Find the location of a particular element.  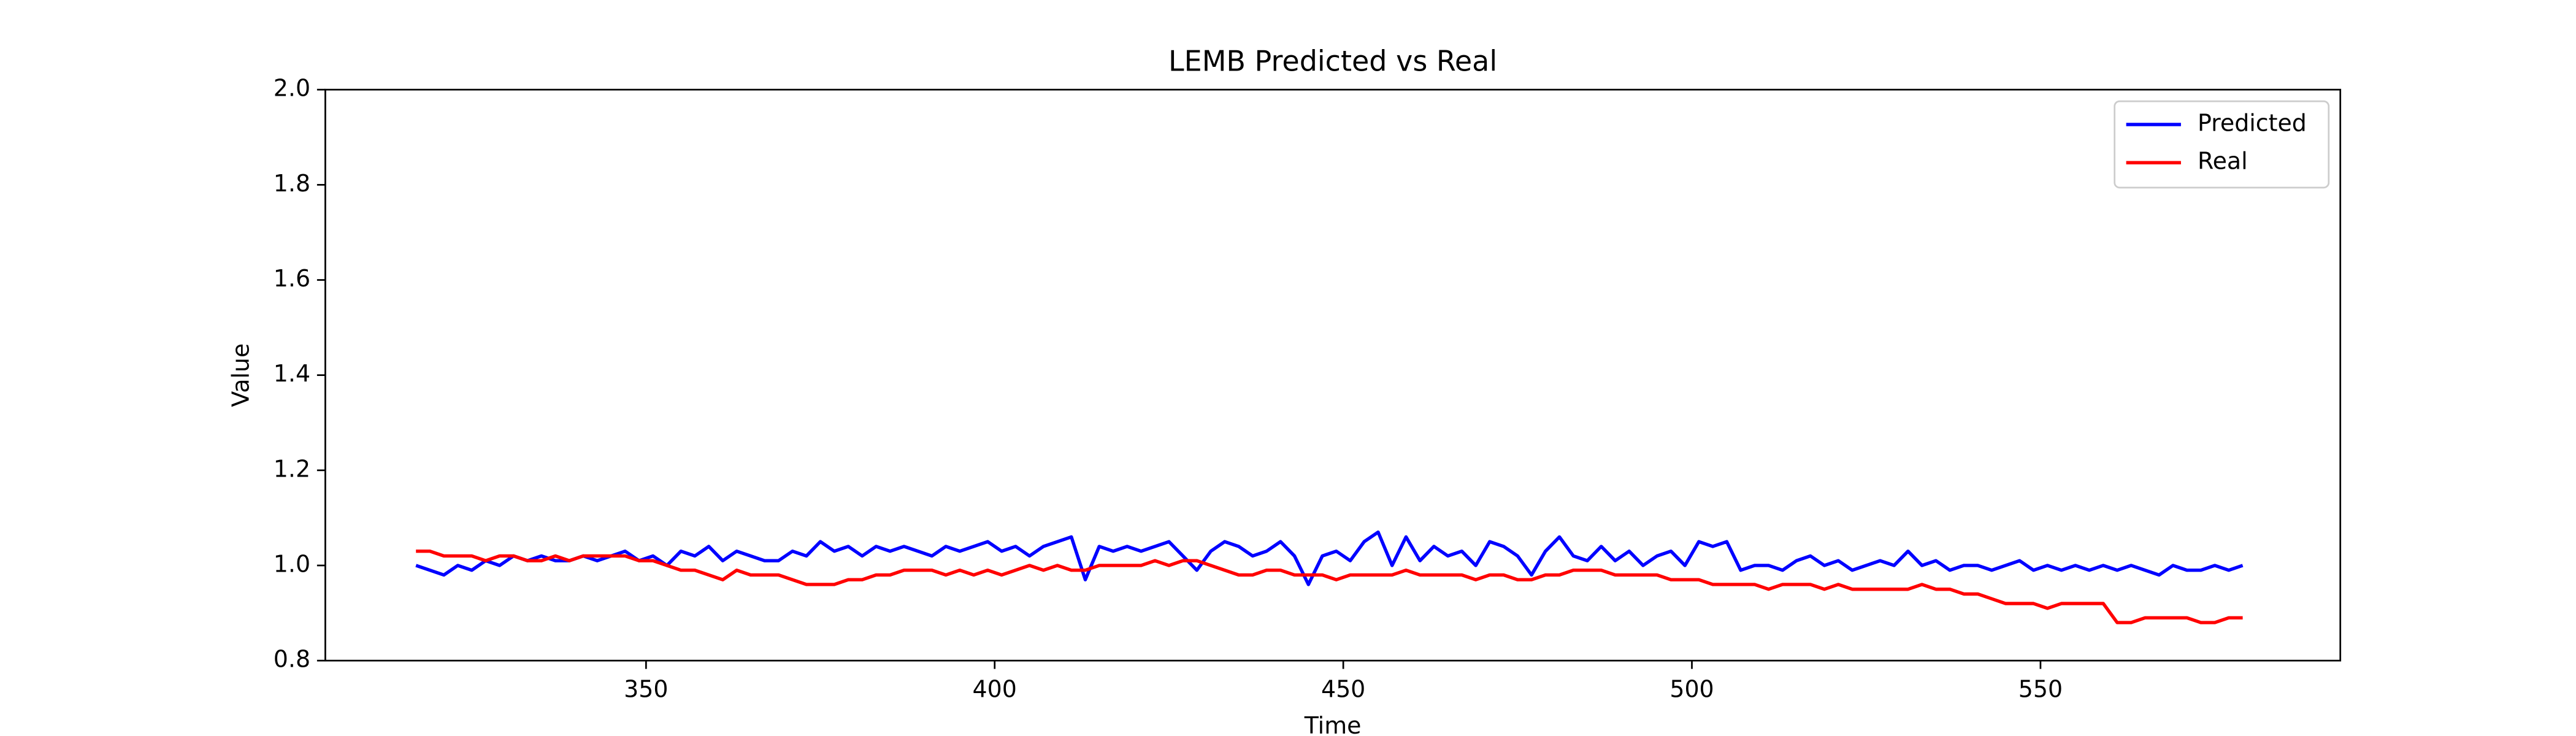

y-tick-label: 2.0 is located at coordinates (292, 88).